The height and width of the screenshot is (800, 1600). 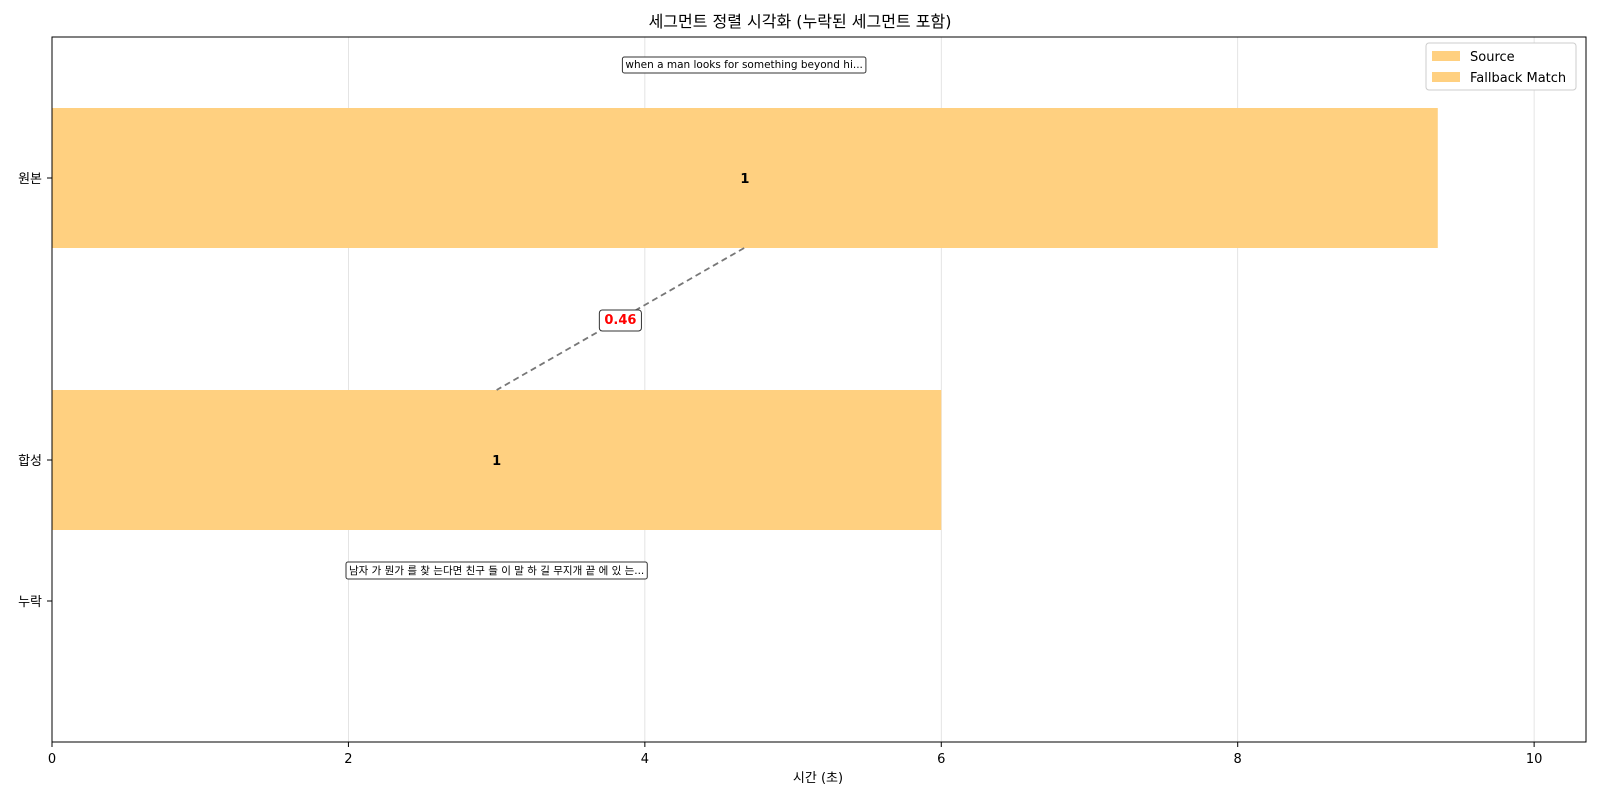 I want to click on x-axis-ticks: 0 2 4 6 8 10, so click(x=795, y=754).